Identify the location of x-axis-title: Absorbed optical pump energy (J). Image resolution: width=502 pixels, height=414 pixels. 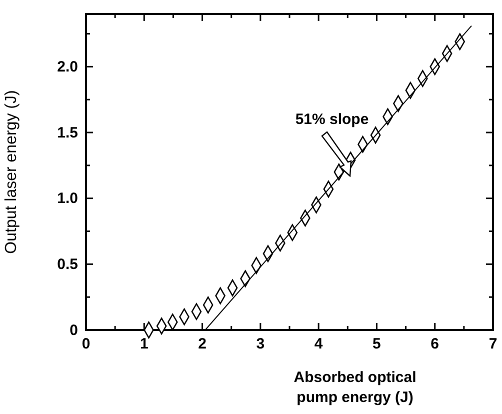
(355, 387).